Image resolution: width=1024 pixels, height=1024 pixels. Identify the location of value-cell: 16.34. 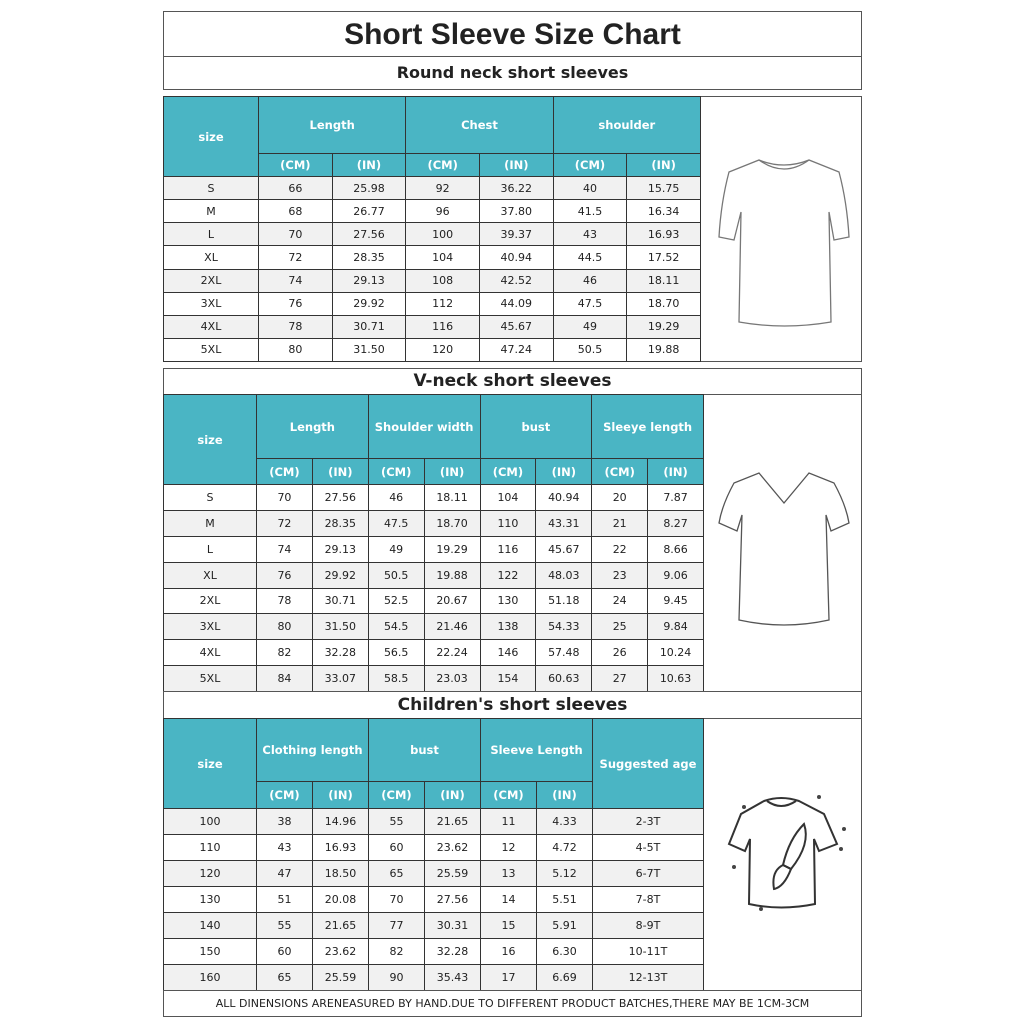
(663, 211).